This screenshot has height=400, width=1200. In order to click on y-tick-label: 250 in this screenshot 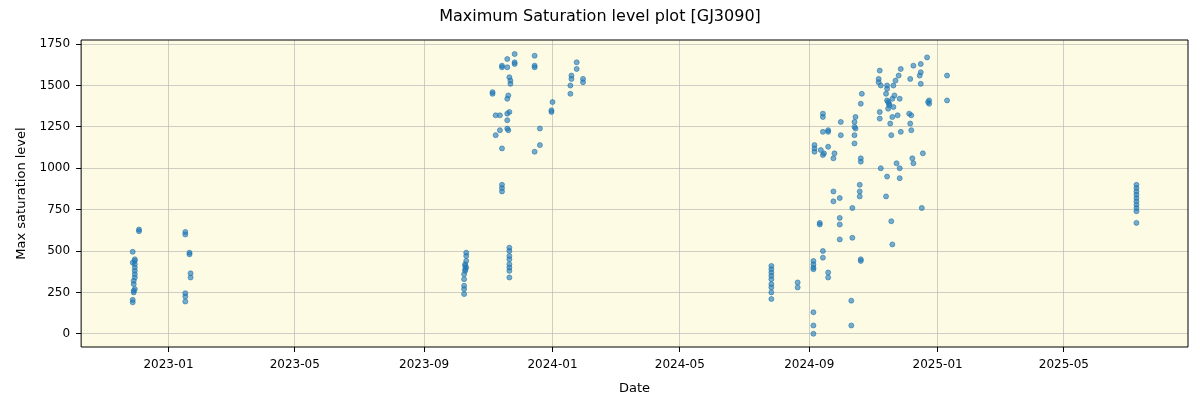, I will do `click(59, 291)`.